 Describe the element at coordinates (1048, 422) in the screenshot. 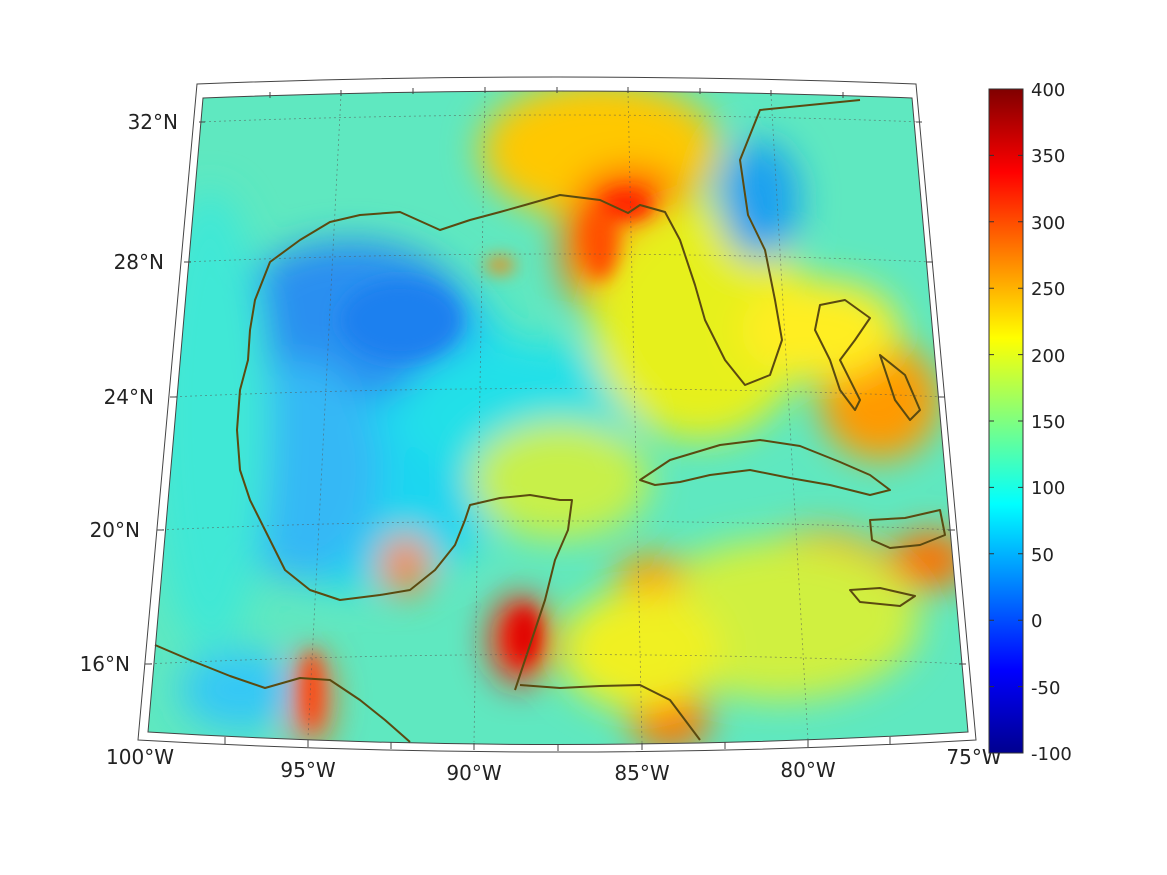

I see `colorbar-label-150: 150` at that location.